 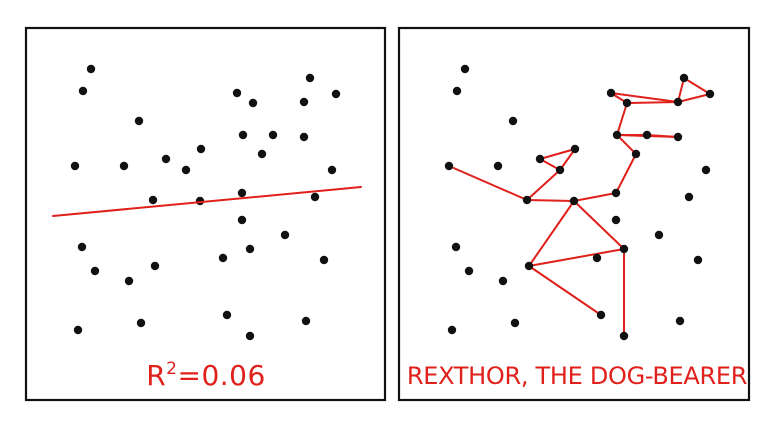 I want to click on constellation-caption: REXTHOR, THE DOG-BEARER, so click(x=577, y=376).